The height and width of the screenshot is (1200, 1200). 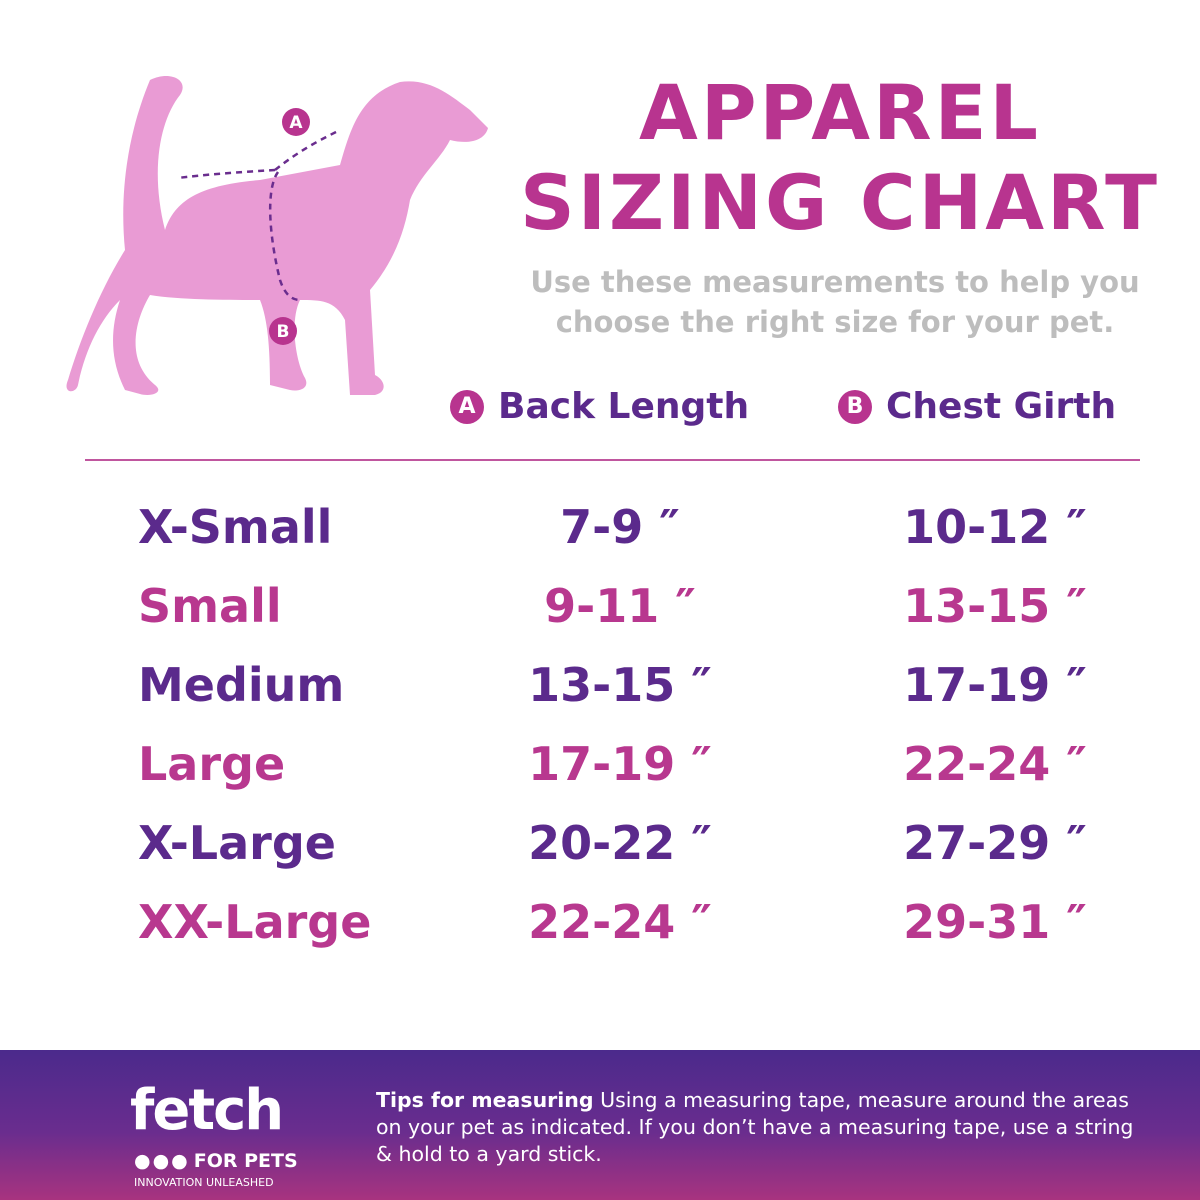 I want to click on size-name: Medium, so click(x=241, y=685).